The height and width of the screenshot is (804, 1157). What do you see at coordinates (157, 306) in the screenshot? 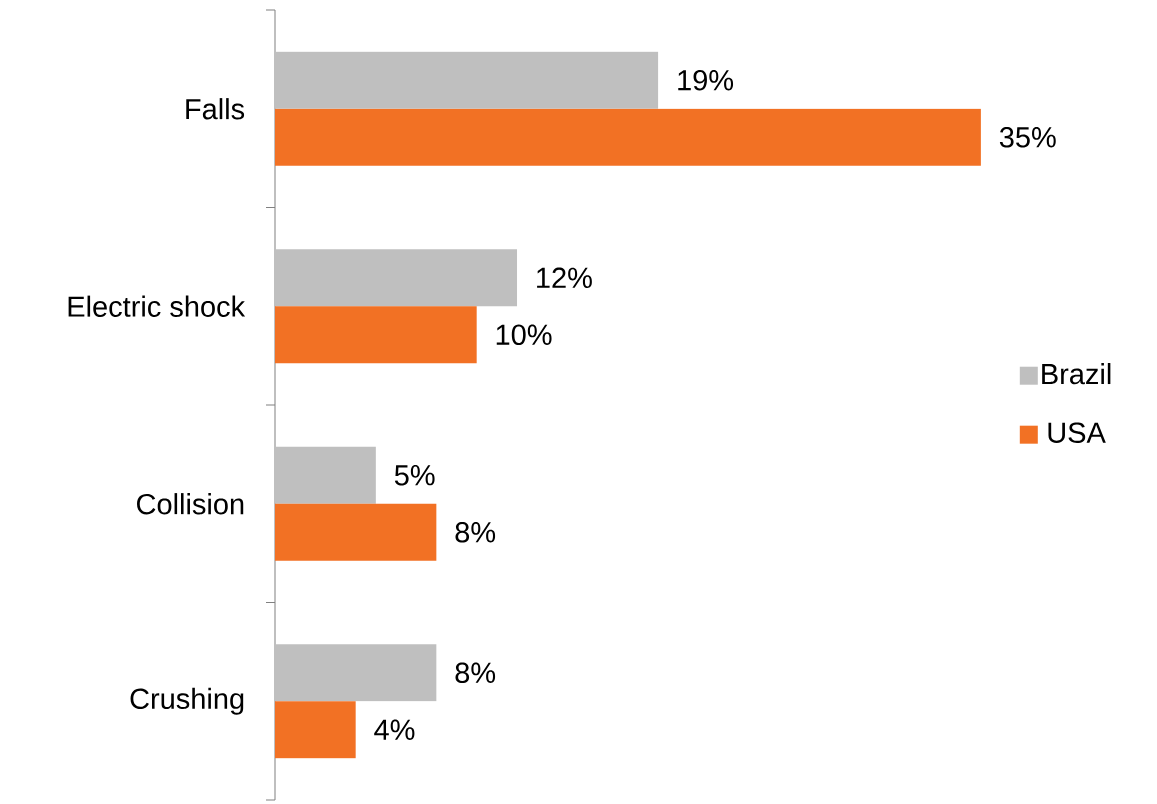
I see `y-tick-label: Electric shock` at bounding box center [157, 306].